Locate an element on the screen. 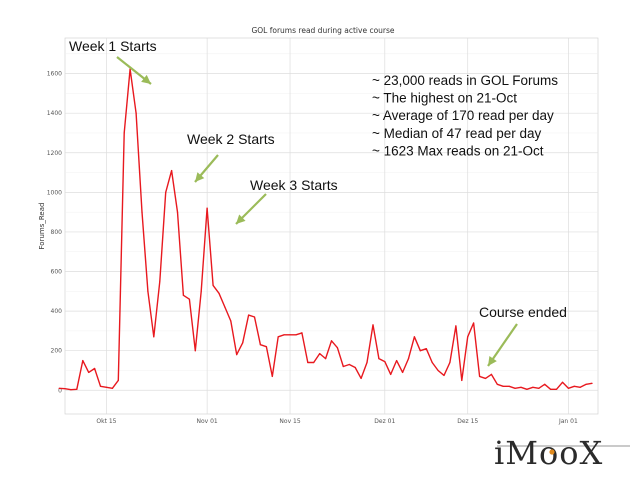  y-tick-label: 1400 is located at coordinates (54, 113).